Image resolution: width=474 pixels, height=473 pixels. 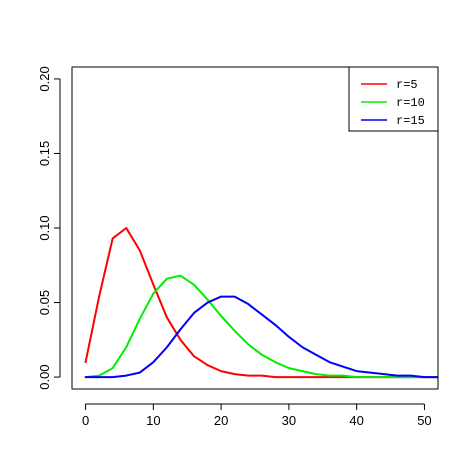 What do you see at coordinates (289, 420) in the screenshot?
I see `x-tick-label: 30` at bounding box center [289, 420].